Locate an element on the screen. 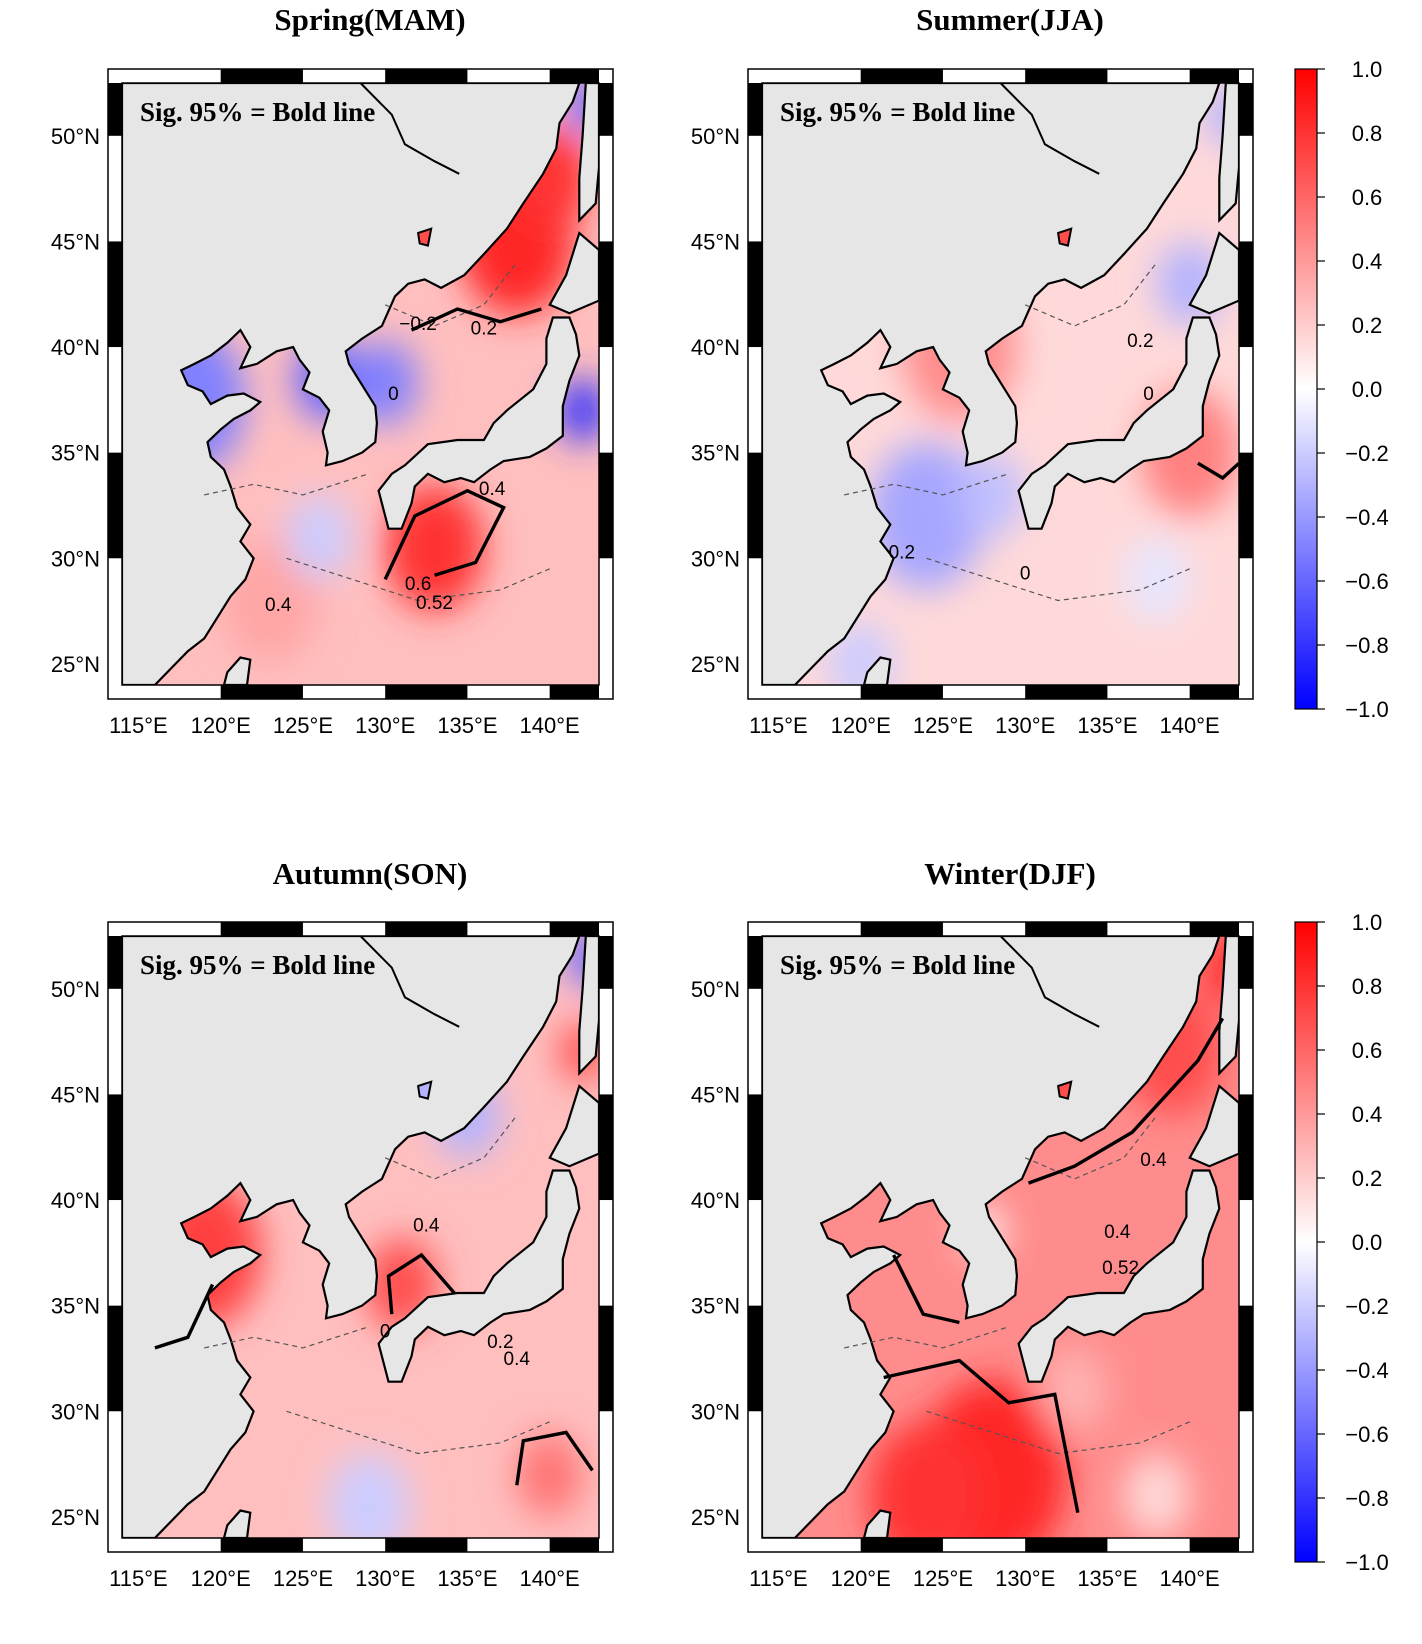  colorbar-tick-label: 0.8 is located at coordinates (1367, 133).